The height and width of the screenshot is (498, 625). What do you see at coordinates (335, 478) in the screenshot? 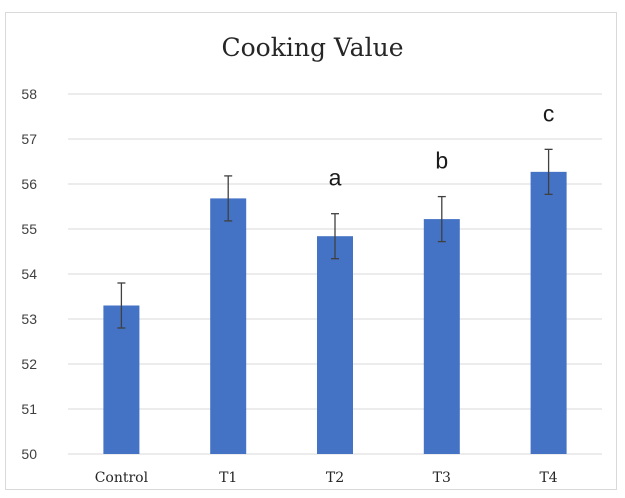
I see `x-tick-label-t2: T2` at bounding box center [335, 478].